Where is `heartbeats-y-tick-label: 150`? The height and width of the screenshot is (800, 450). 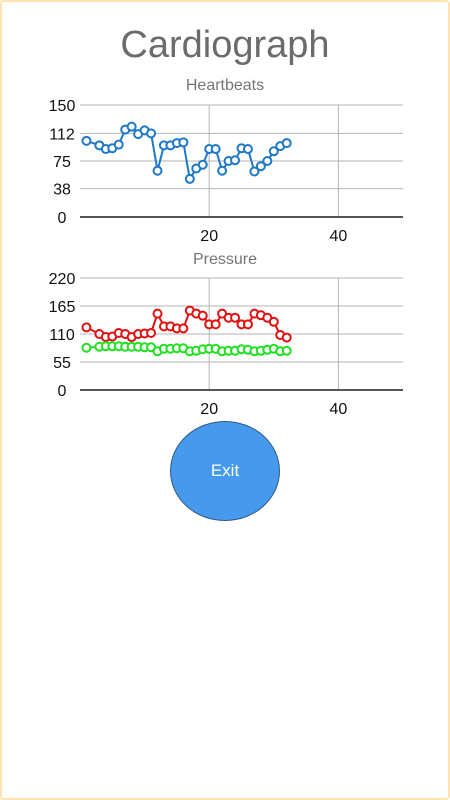
heartbeats-y-tick-label: 150 is located at coordinates (62, 106).